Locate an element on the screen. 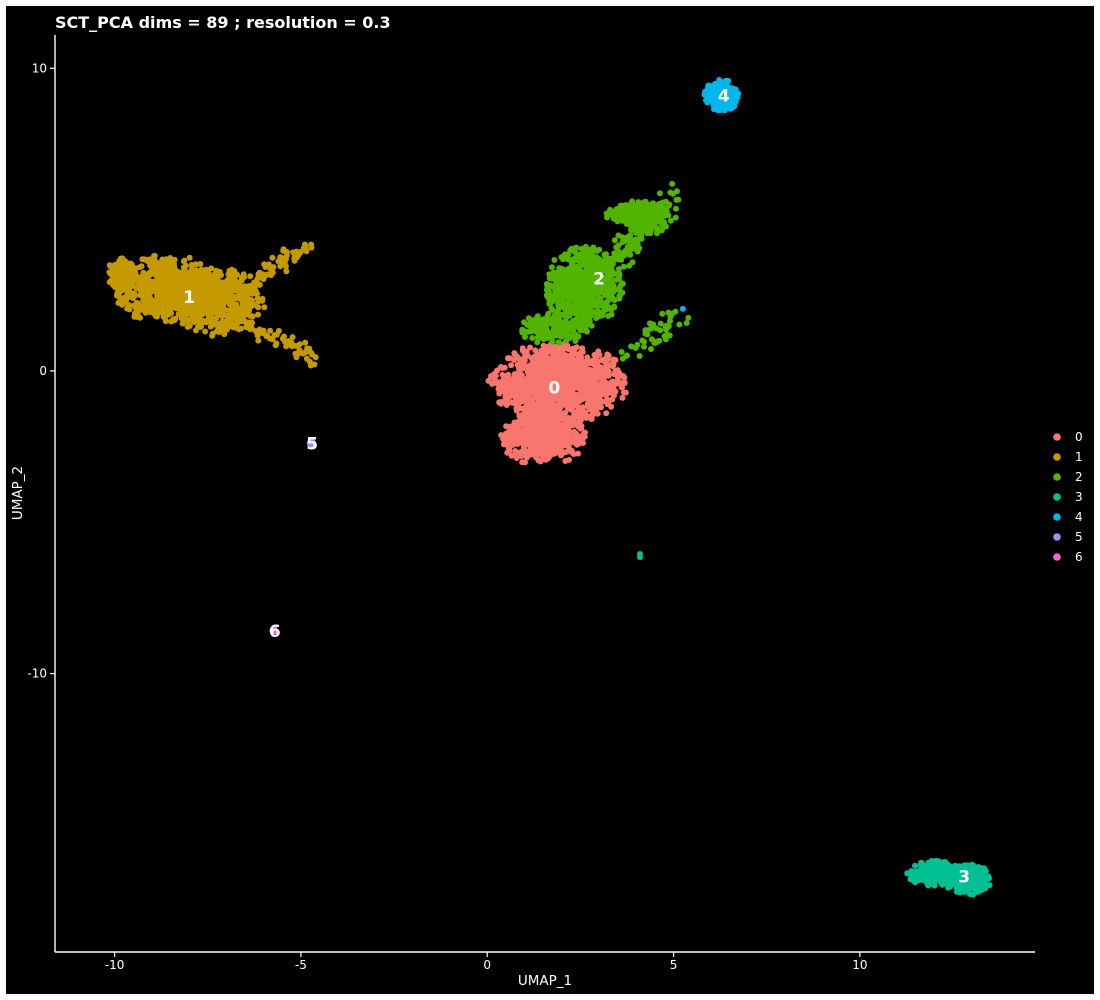 Image resolution: width=1100 pixels, height=1000 pixels. series-2-points is located at coordinates (605, 271).